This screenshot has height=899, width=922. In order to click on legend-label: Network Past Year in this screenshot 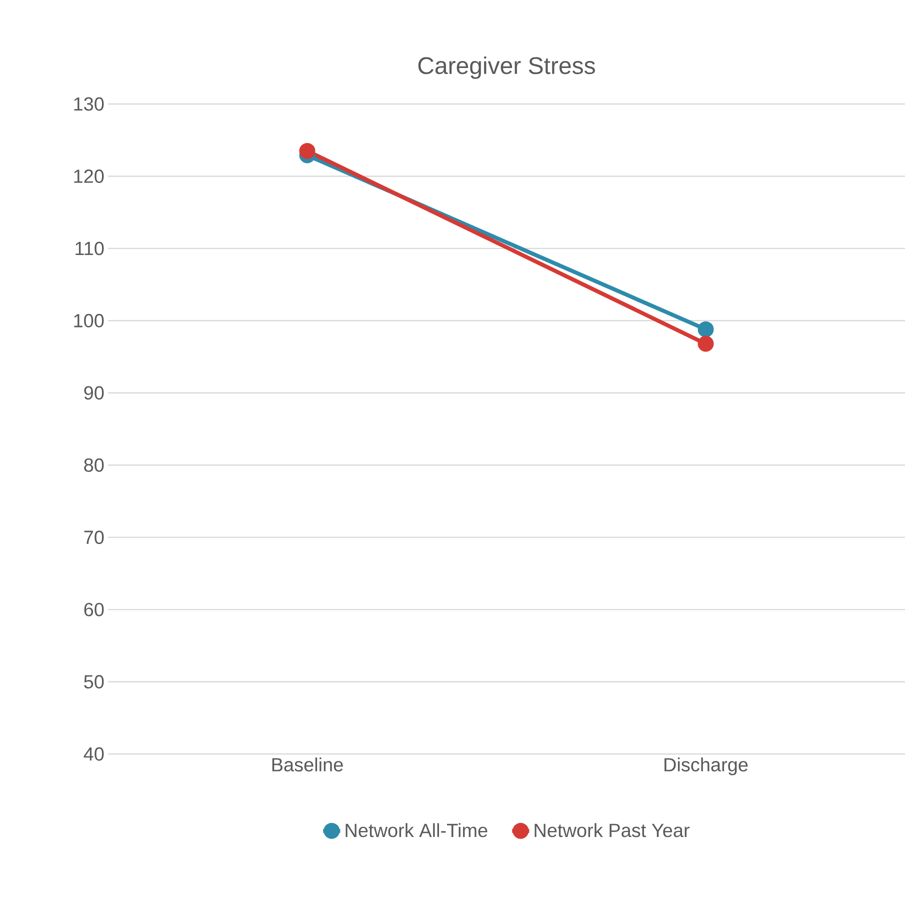, I will do `click(612, 830)`.